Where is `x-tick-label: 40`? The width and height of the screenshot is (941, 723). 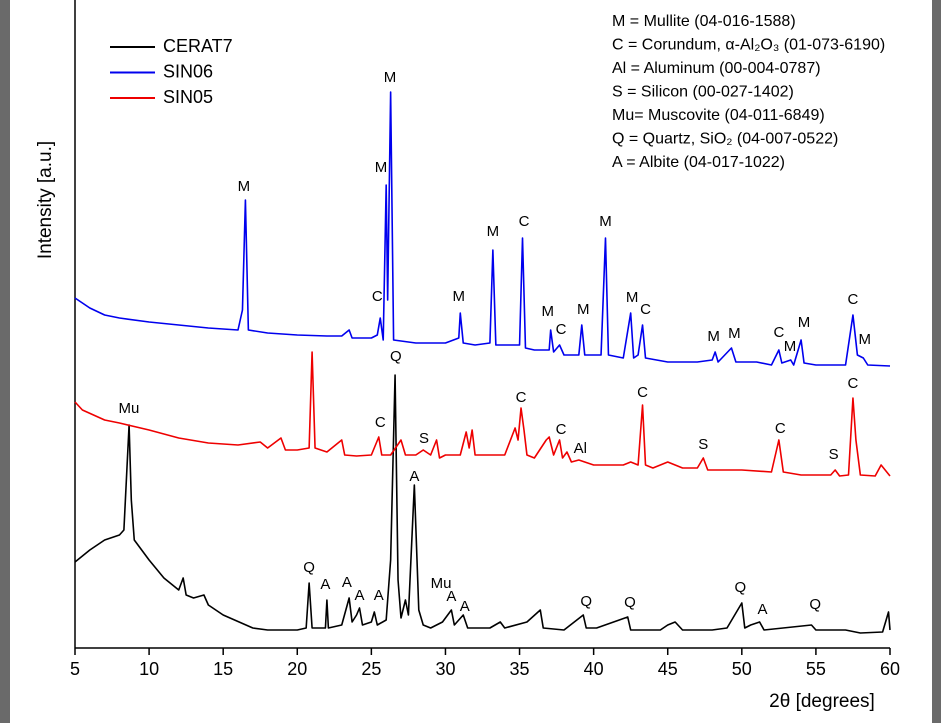
x-tick-label: 40 is located at coordinates (594, 669).